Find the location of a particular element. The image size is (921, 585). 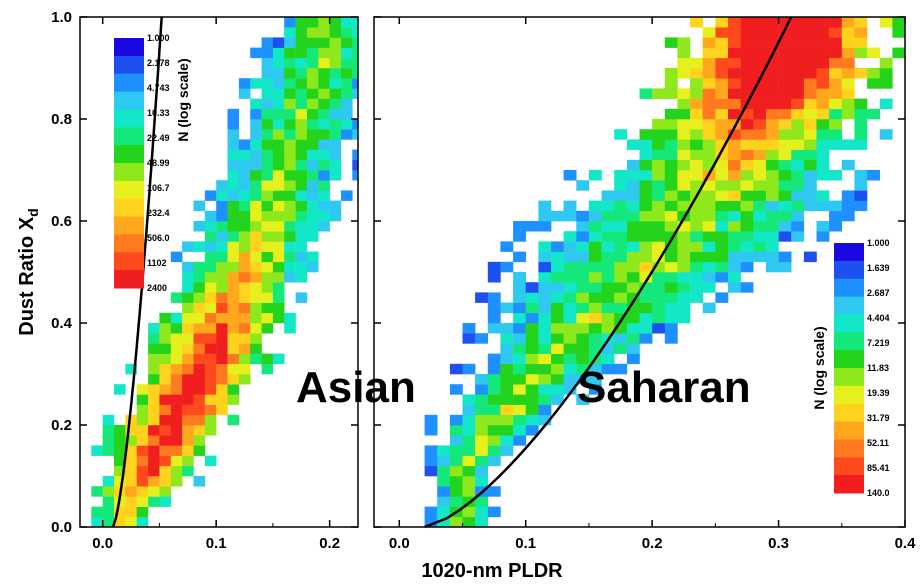

colorbar-swatch is located at coordinates (849, 288).